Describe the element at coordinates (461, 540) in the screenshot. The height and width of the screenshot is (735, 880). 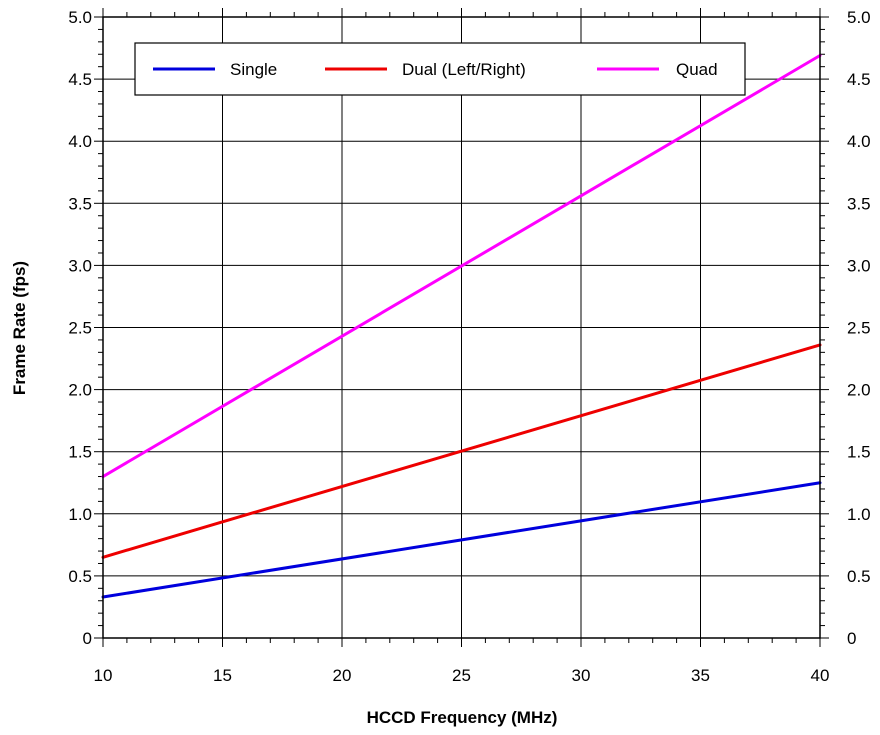
I see `series-line-single` at that location.